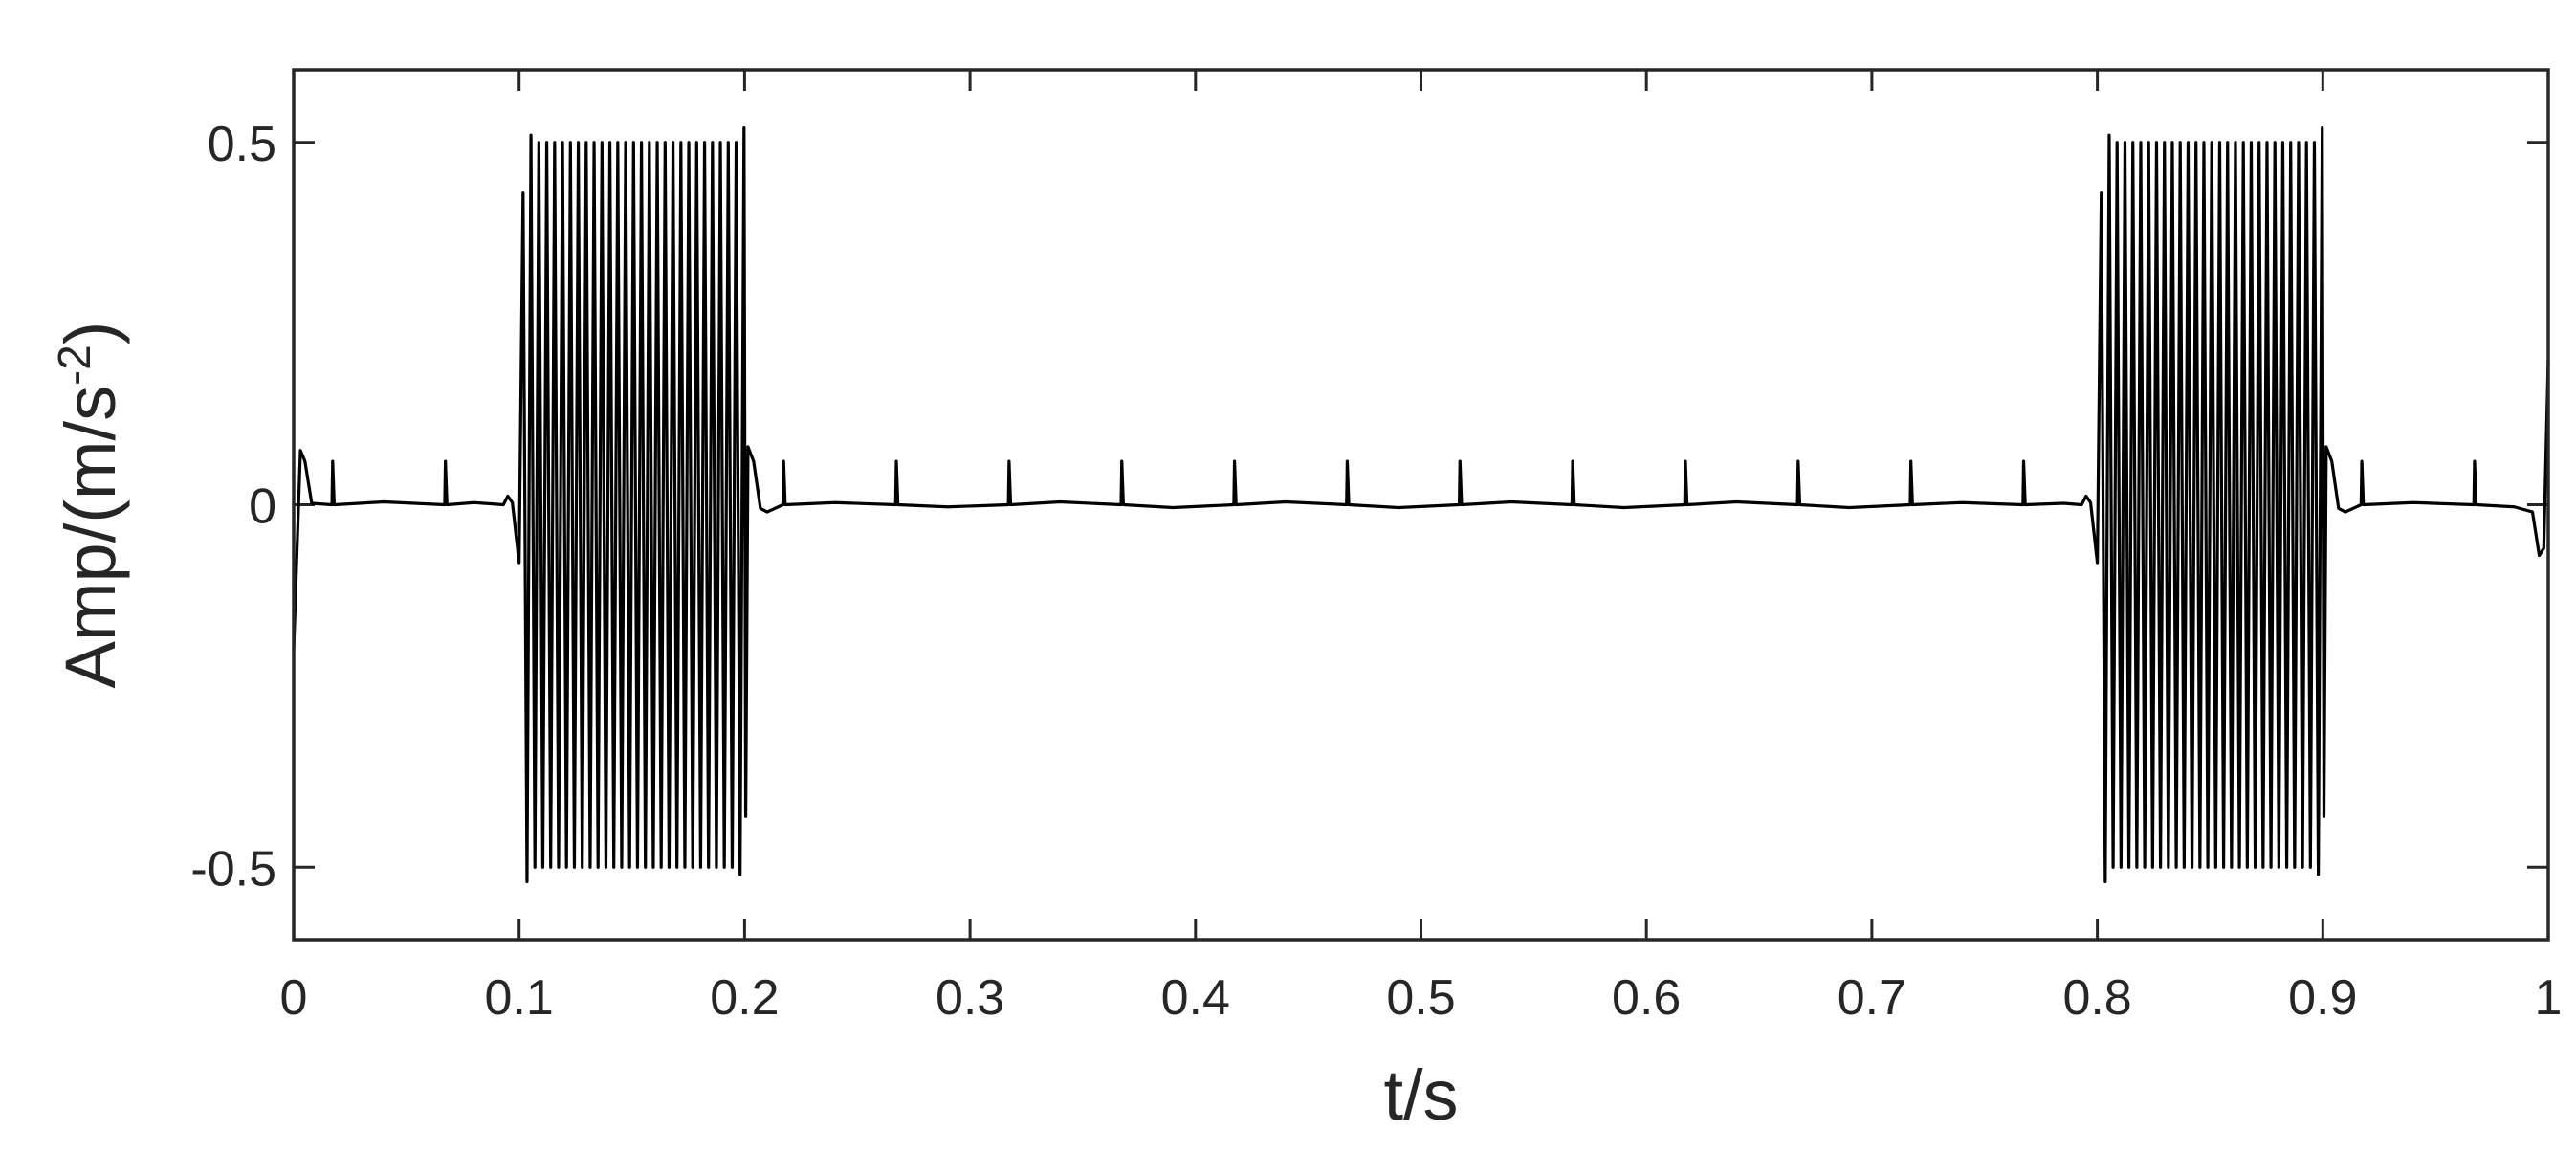  I want to click on x-tick-label: 1, so click(2549, 998).